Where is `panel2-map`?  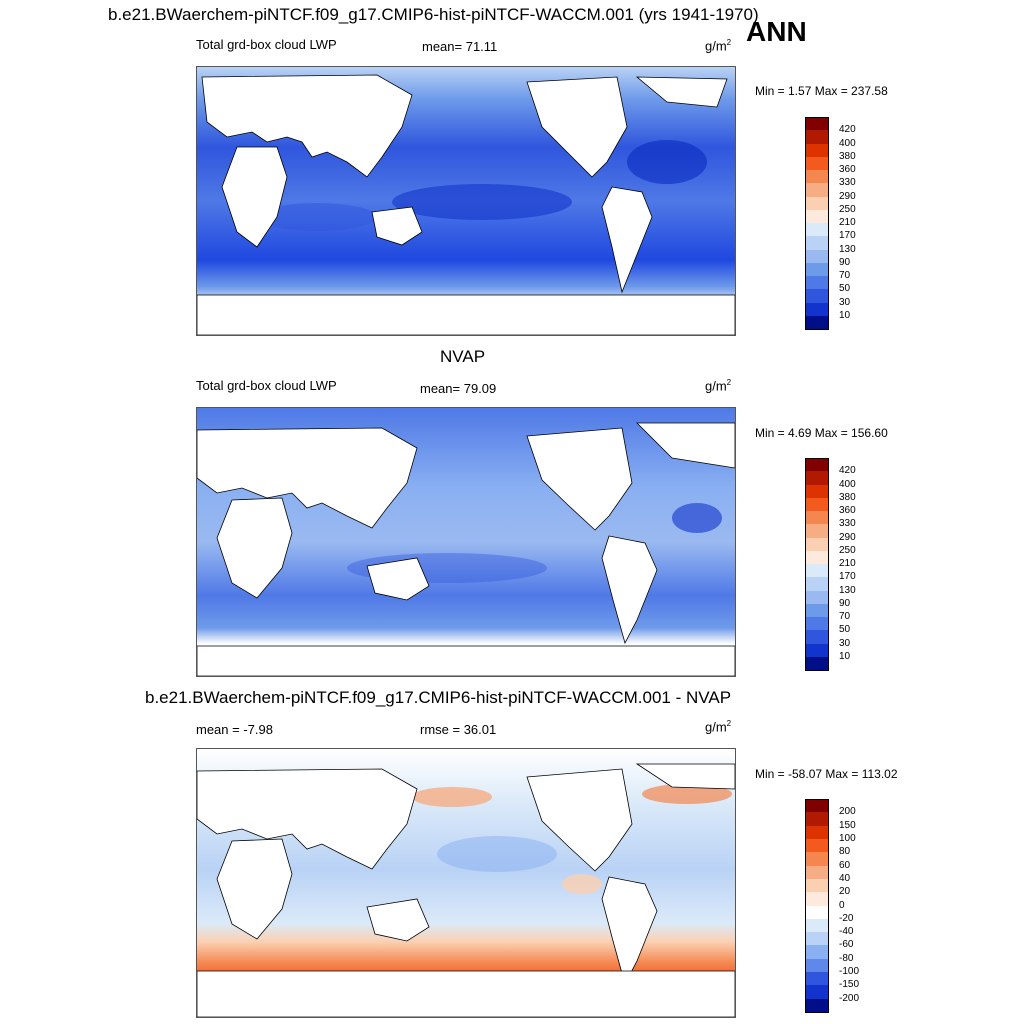
panel2-map is located at coordinates (466, 542).